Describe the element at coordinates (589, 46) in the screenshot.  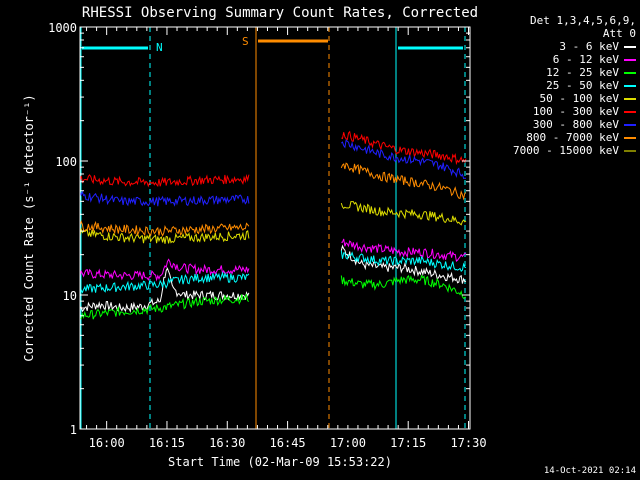
I see `legend-label: 3 - 6 keV` at that location.